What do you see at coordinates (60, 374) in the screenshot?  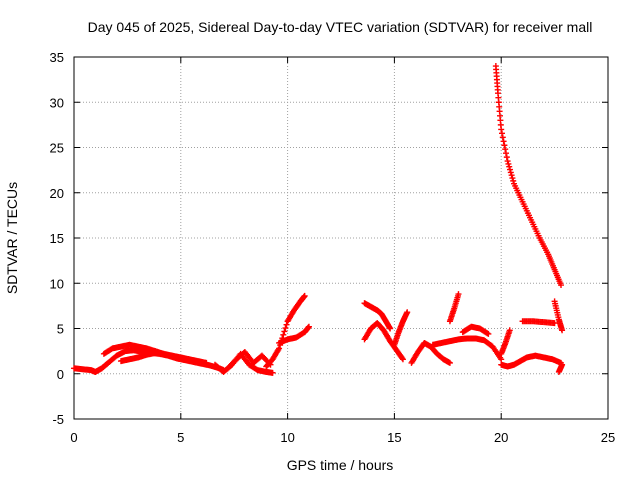 I see `y-tick-label: 0` at bounding box center [60, 374].